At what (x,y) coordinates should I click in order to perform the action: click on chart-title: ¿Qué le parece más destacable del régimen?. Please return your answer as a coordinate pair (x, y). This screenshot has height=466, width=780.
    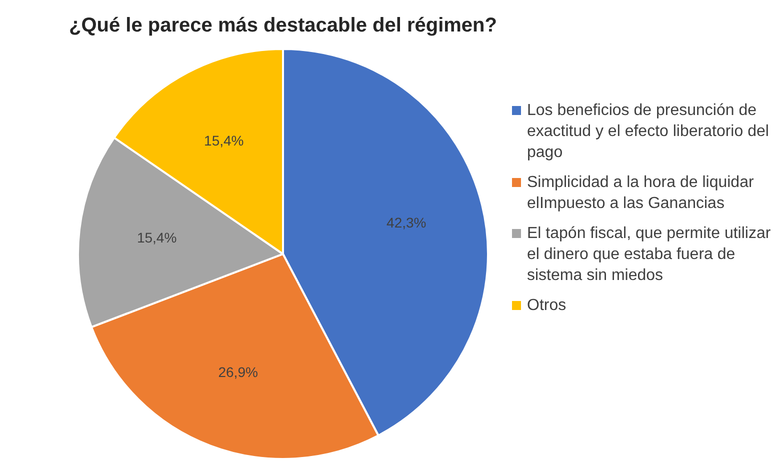
    Looking at the image, I should click on (283, 25).